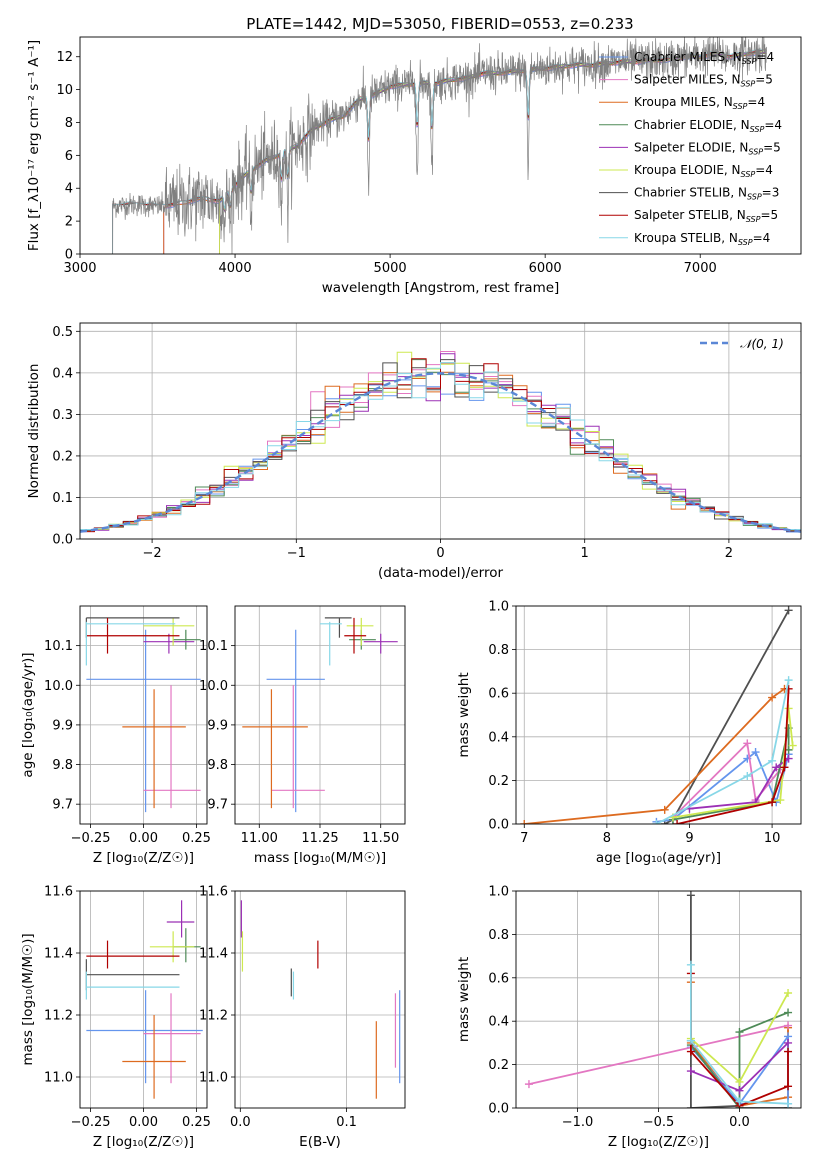  What do you see at coordinates (58, 892) in the screenshot?
I see `y-tick-label: 11.6` at bounding box center [58, 892].